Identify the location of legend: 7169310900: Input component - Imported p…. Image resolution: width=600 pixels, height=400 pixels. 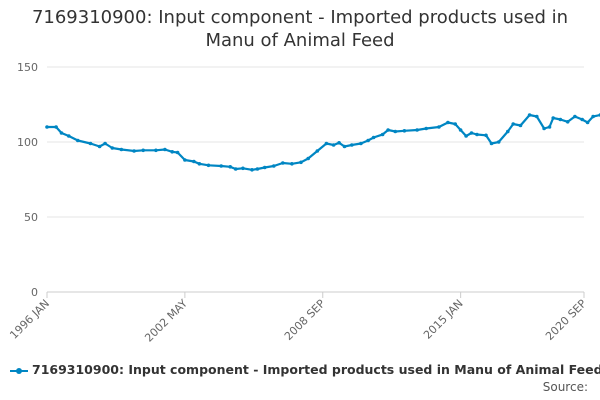
(305, 369).